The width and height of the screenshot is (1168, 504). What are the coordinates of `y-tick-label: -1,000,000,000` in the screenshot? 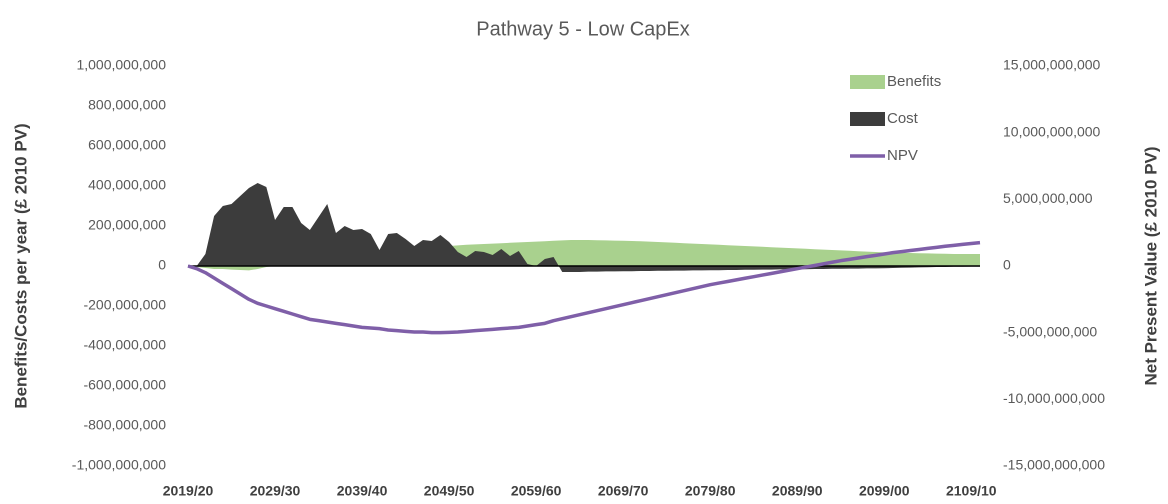 It's located at (119, 465).